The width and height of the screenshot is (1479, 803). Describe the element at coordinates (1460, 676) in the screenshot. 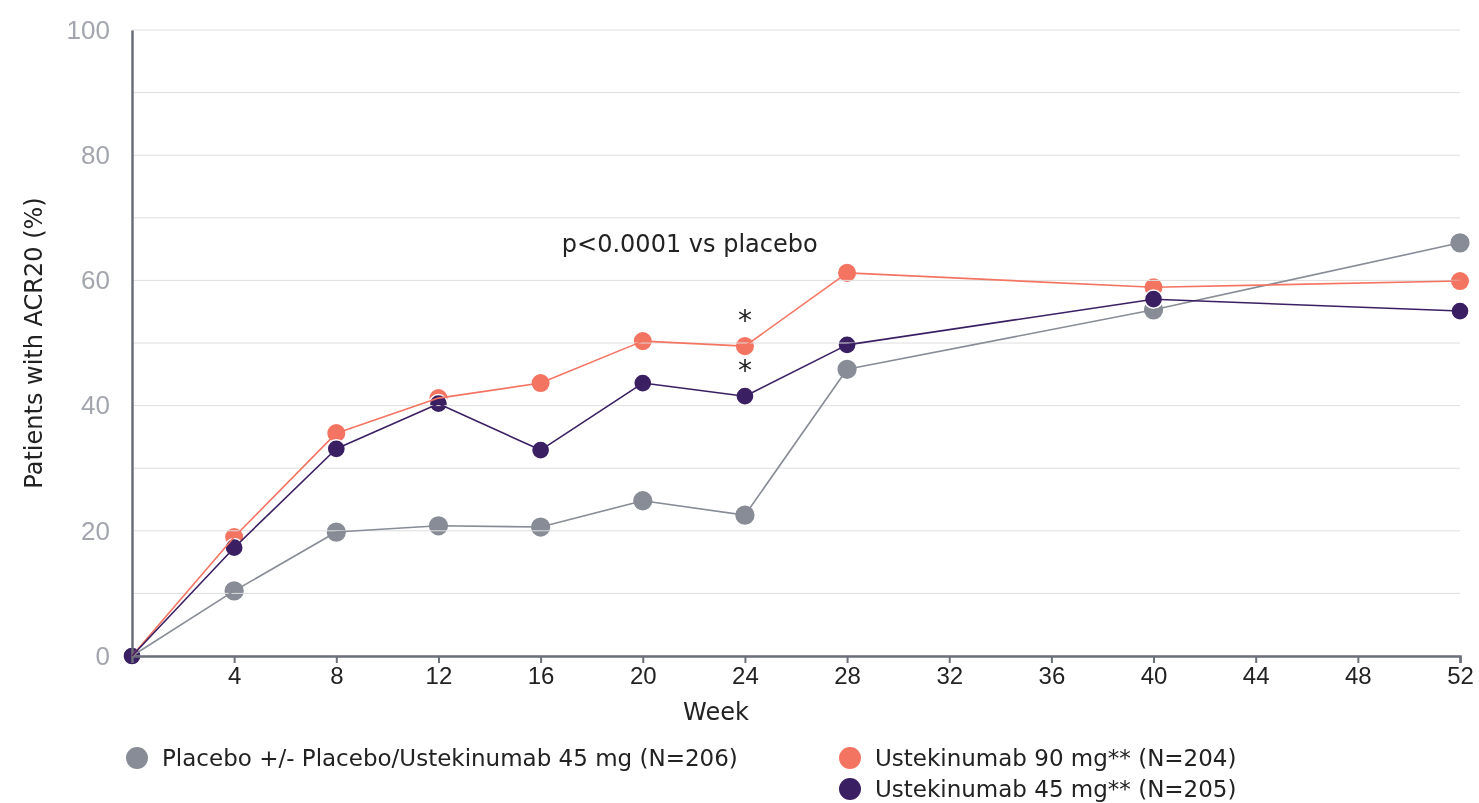

I see `x-tick-label: 52` at that location.